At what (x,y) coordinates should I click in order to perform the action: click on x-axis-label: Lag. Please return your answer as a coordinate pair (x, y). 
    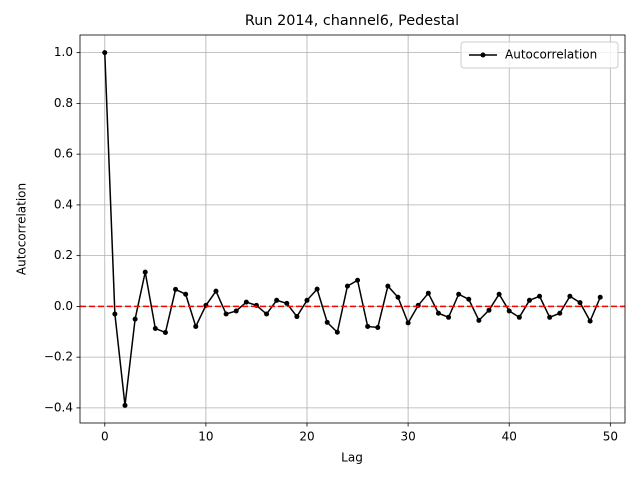
    Looking at the image, I should click on (352, 458).